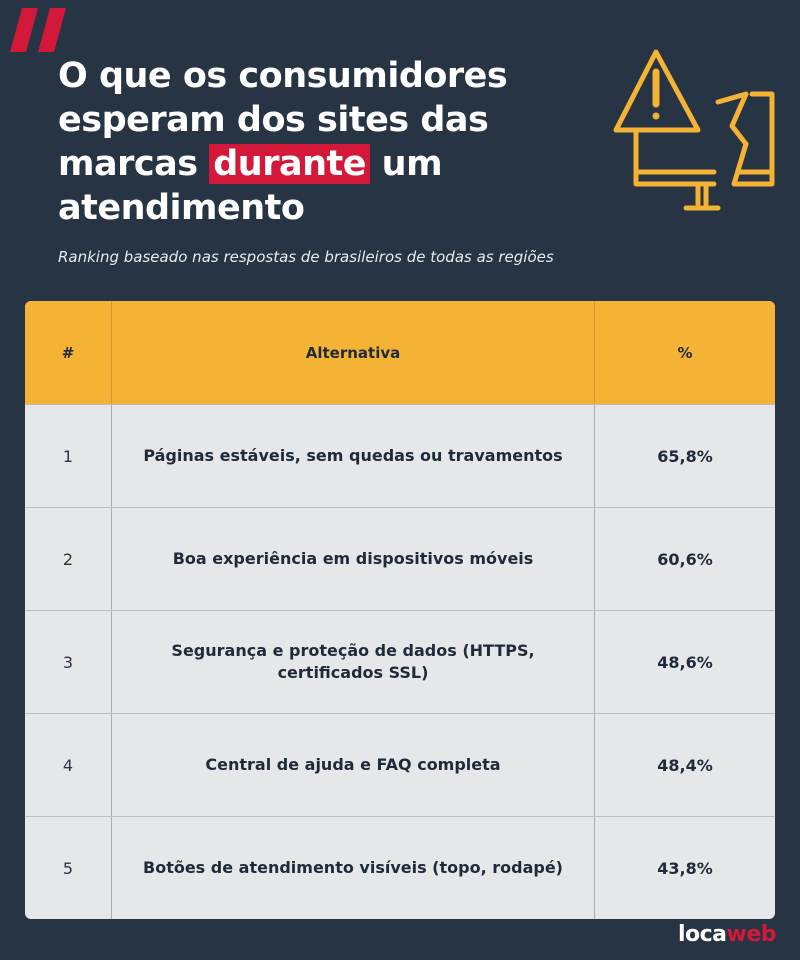 This screenshot has width=800, height=960. I want to click on title-highlight: durante, so click(289, 164).